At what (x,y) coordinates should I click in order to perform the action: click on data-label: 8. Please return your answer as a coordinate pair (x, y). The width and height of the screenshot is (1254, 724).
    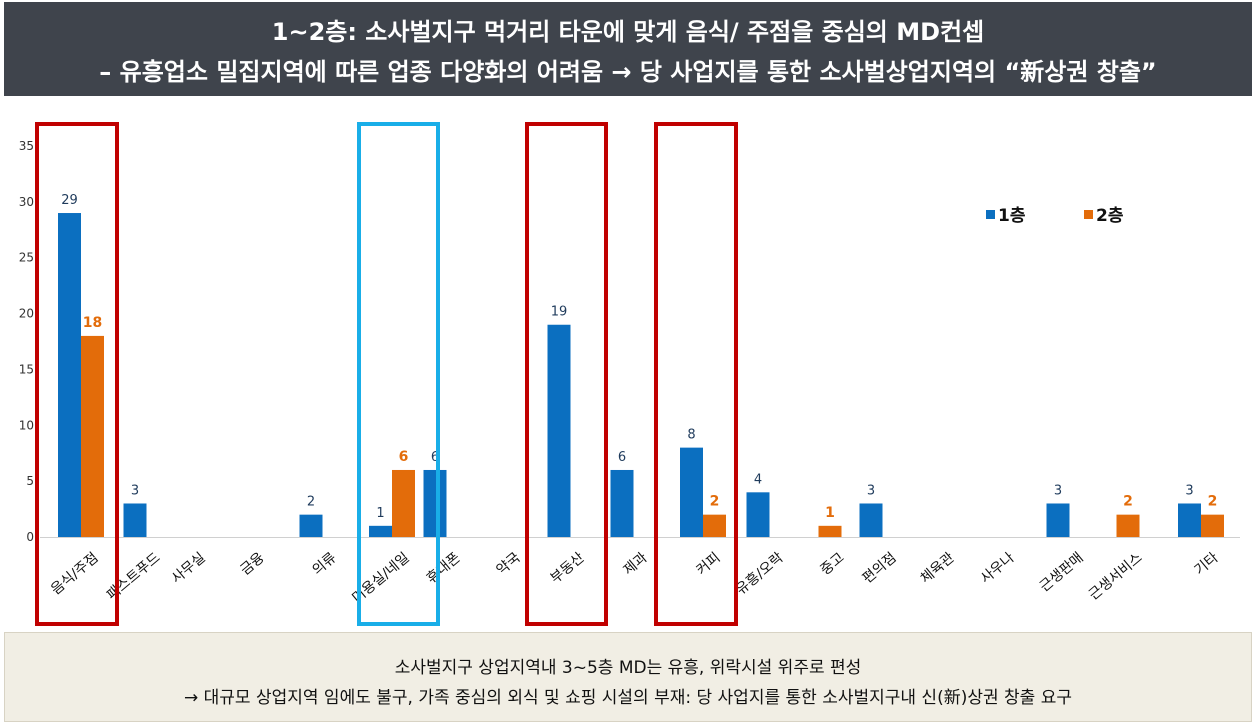
    Looking at the image, I should click on (691, 435).